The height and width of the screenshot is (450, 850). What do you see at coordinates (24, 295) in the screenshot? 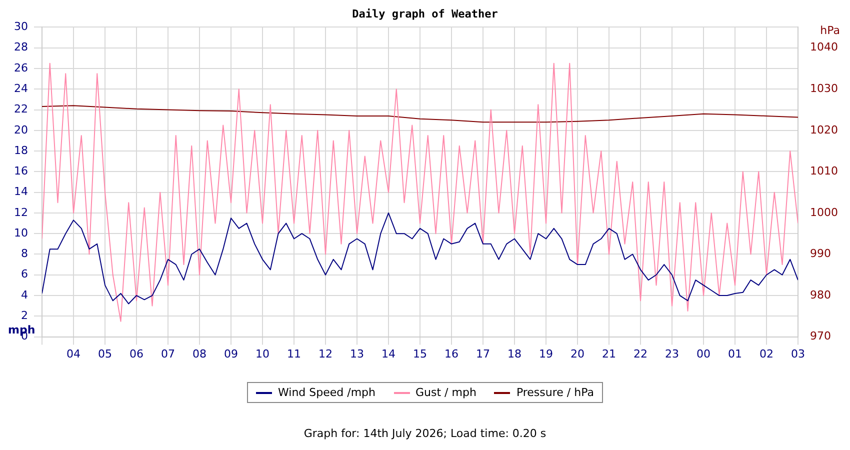
I see `y-tick-label: 4` at bounding box center [24, 295].